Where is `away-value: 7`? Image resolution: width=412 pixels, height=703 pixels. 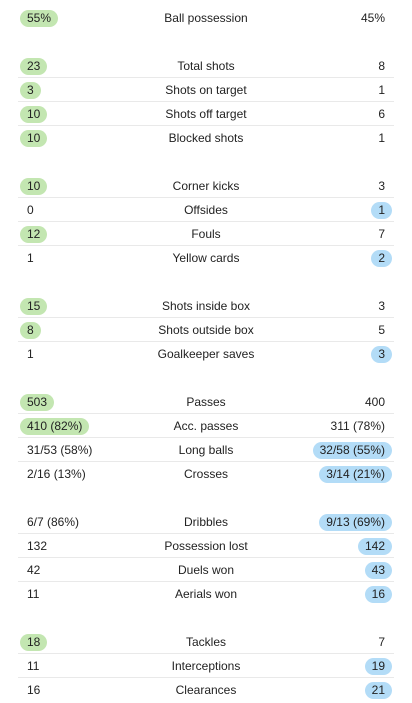
away-value: 7 is located at coordinates (381, 234).